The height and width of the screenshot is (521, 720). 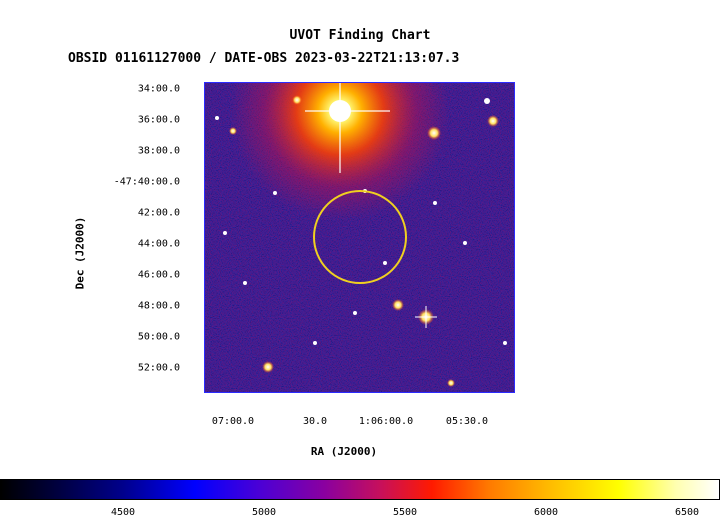 What do you see at coordinates (405, 512) in the screenshot?
I see `colorbar-tick-label: 5500` at bounding box center [405, 512].